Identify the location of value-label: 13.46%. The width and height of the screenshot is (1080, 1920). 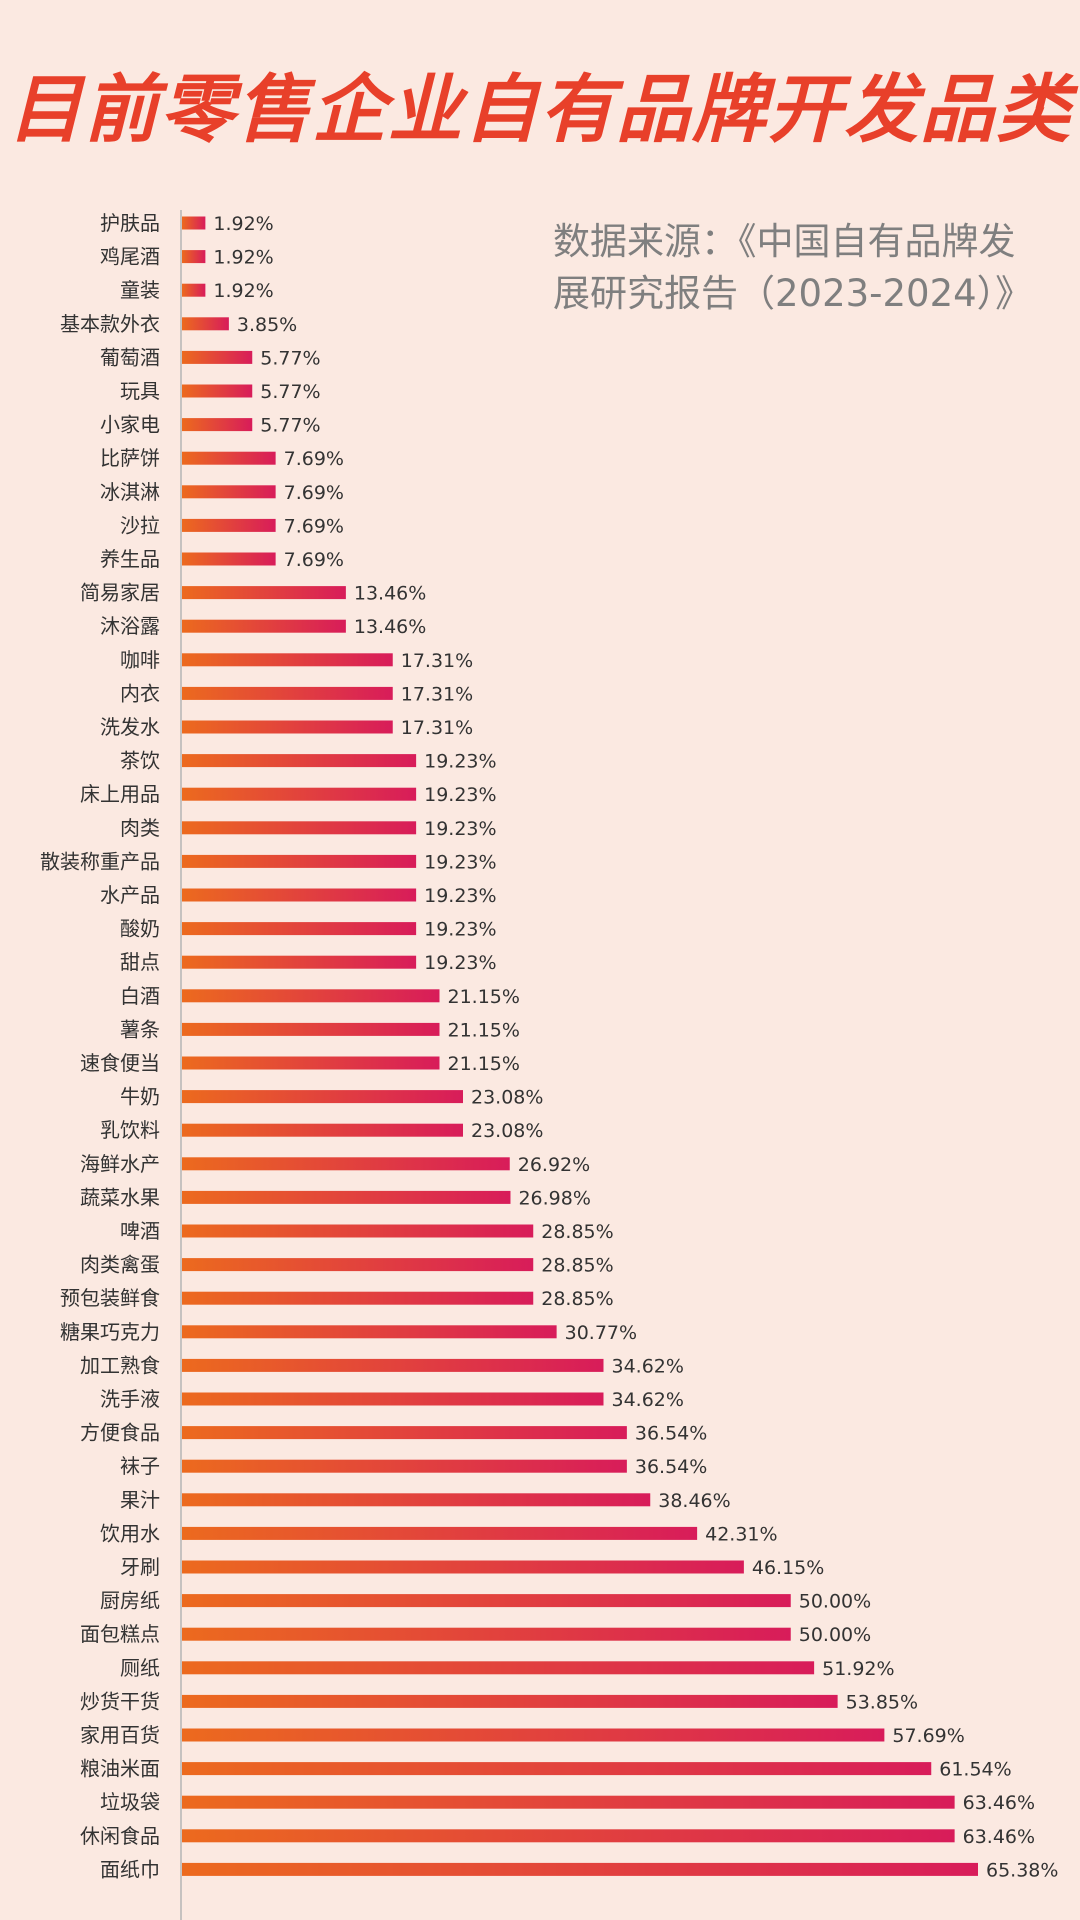
(390, 627).